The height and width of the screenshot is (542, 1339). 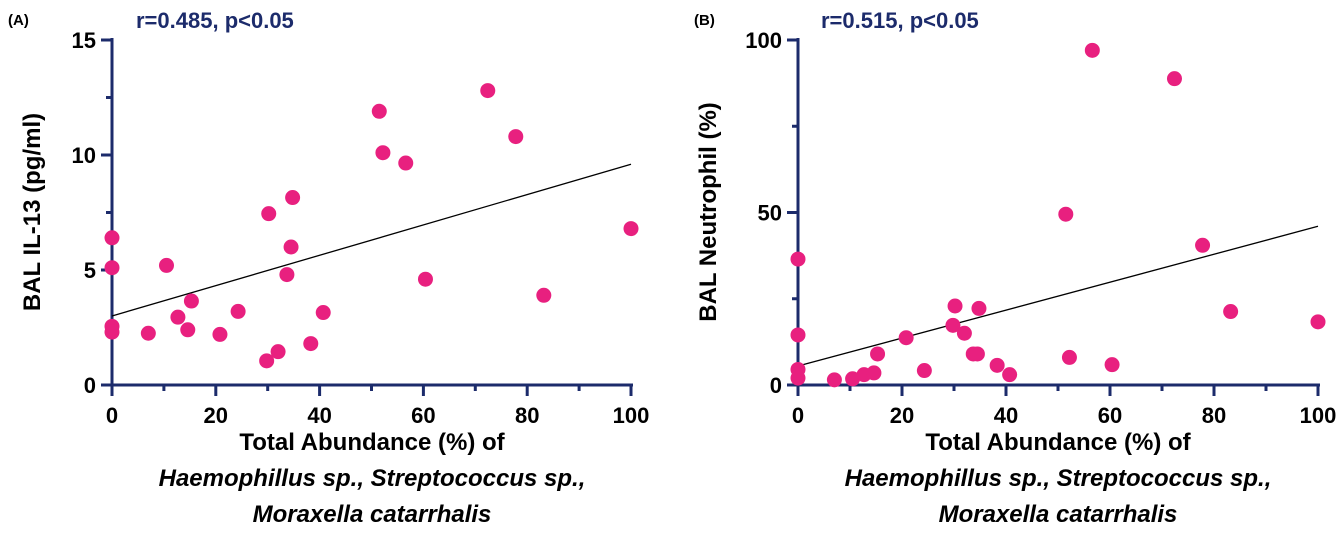 What do you see at coordinates (18, 20) in the screenshot?
I see `panel-label: (A)` at bounding box center [18, 20].